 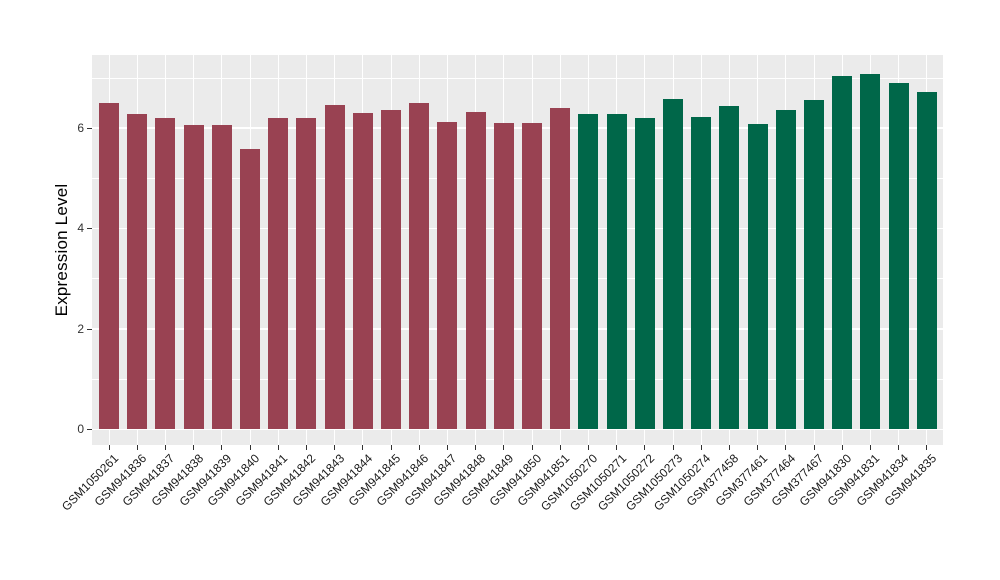 What do you see at coordinates (80, 228) in the screenshot?
I see `y-tick-label: 4` at bounding box center [80, 228].